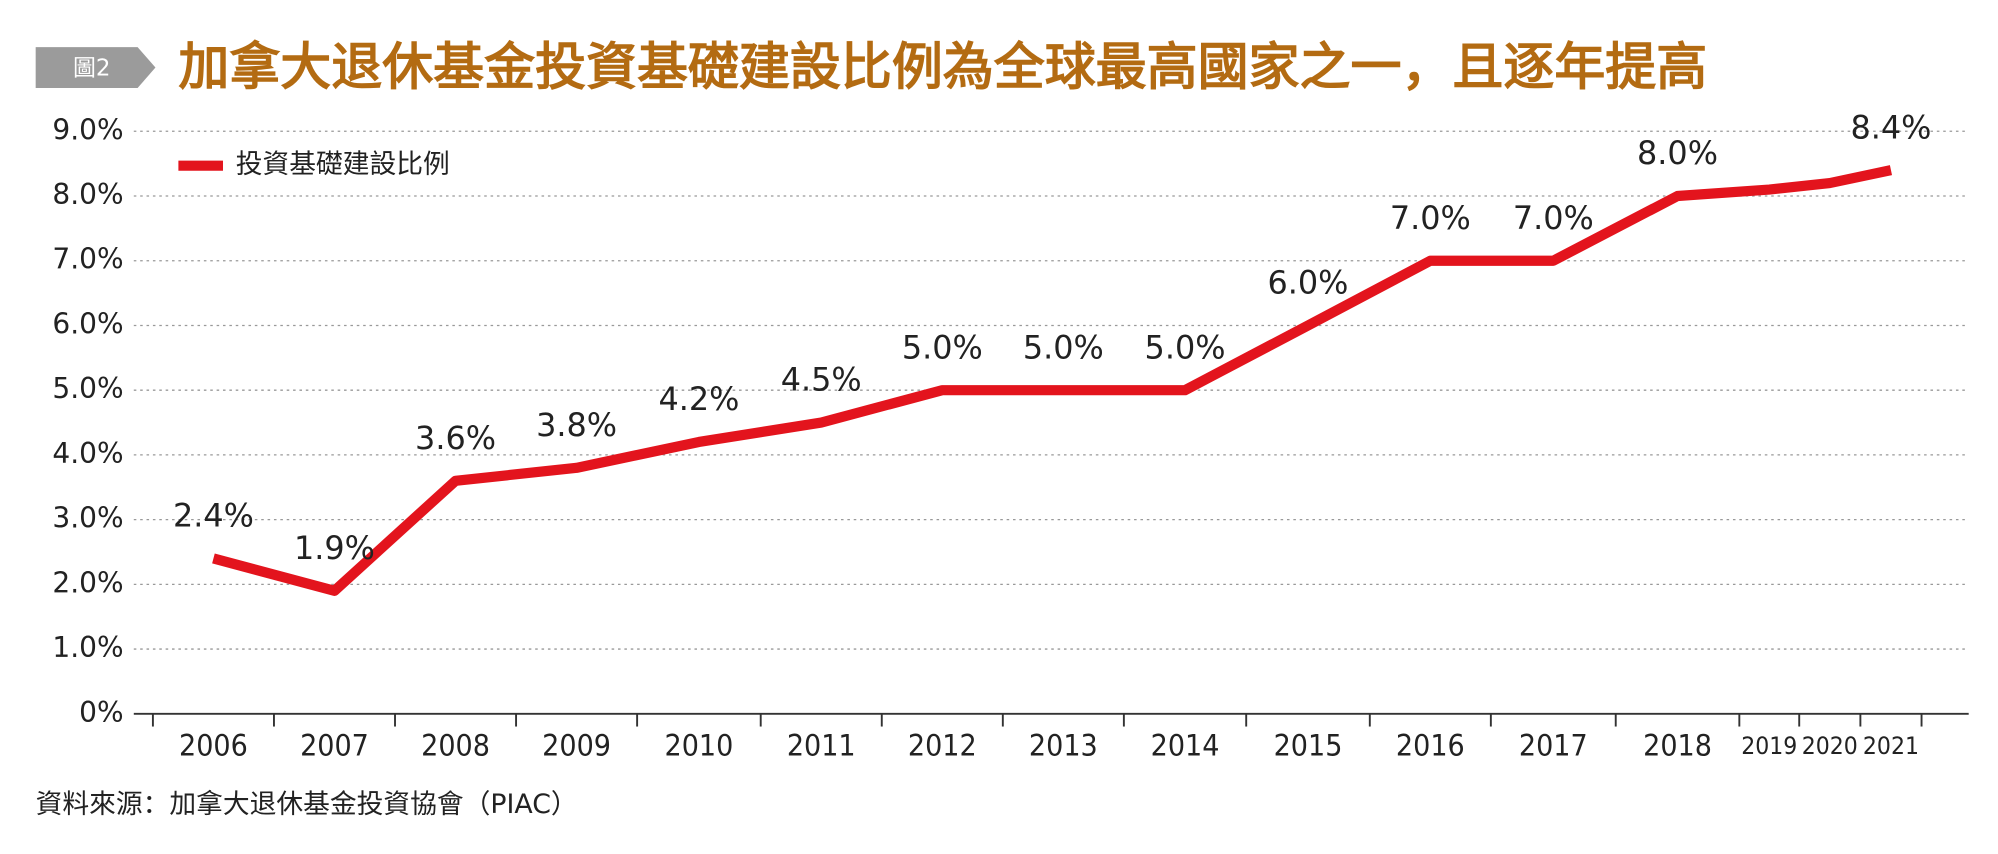 This screenshot has width=1998, height=854. I want to click on data-label: 3.8%, so click(576, 425).